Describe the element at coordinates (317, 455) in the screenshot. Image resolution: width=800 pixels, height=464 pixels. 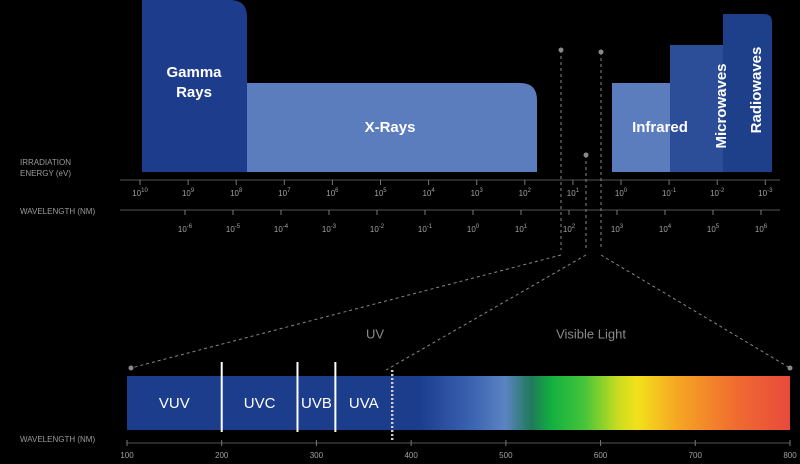
I see `tick-label: 300` at that location.